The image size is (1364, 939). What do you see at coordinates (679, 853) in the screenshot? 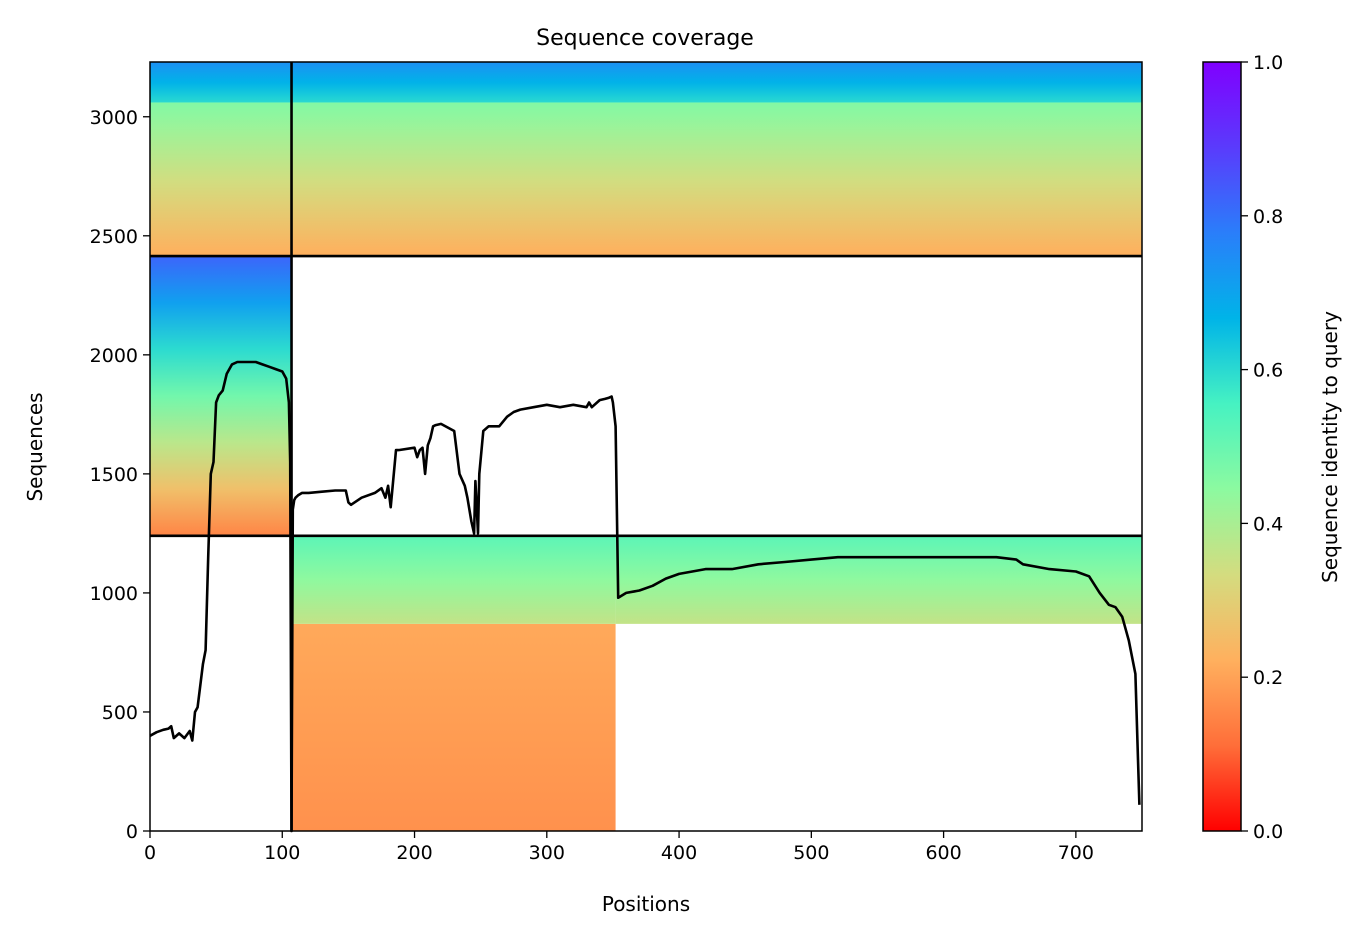
I see `x-tick-label: 400` at bounding box center [679, 853].